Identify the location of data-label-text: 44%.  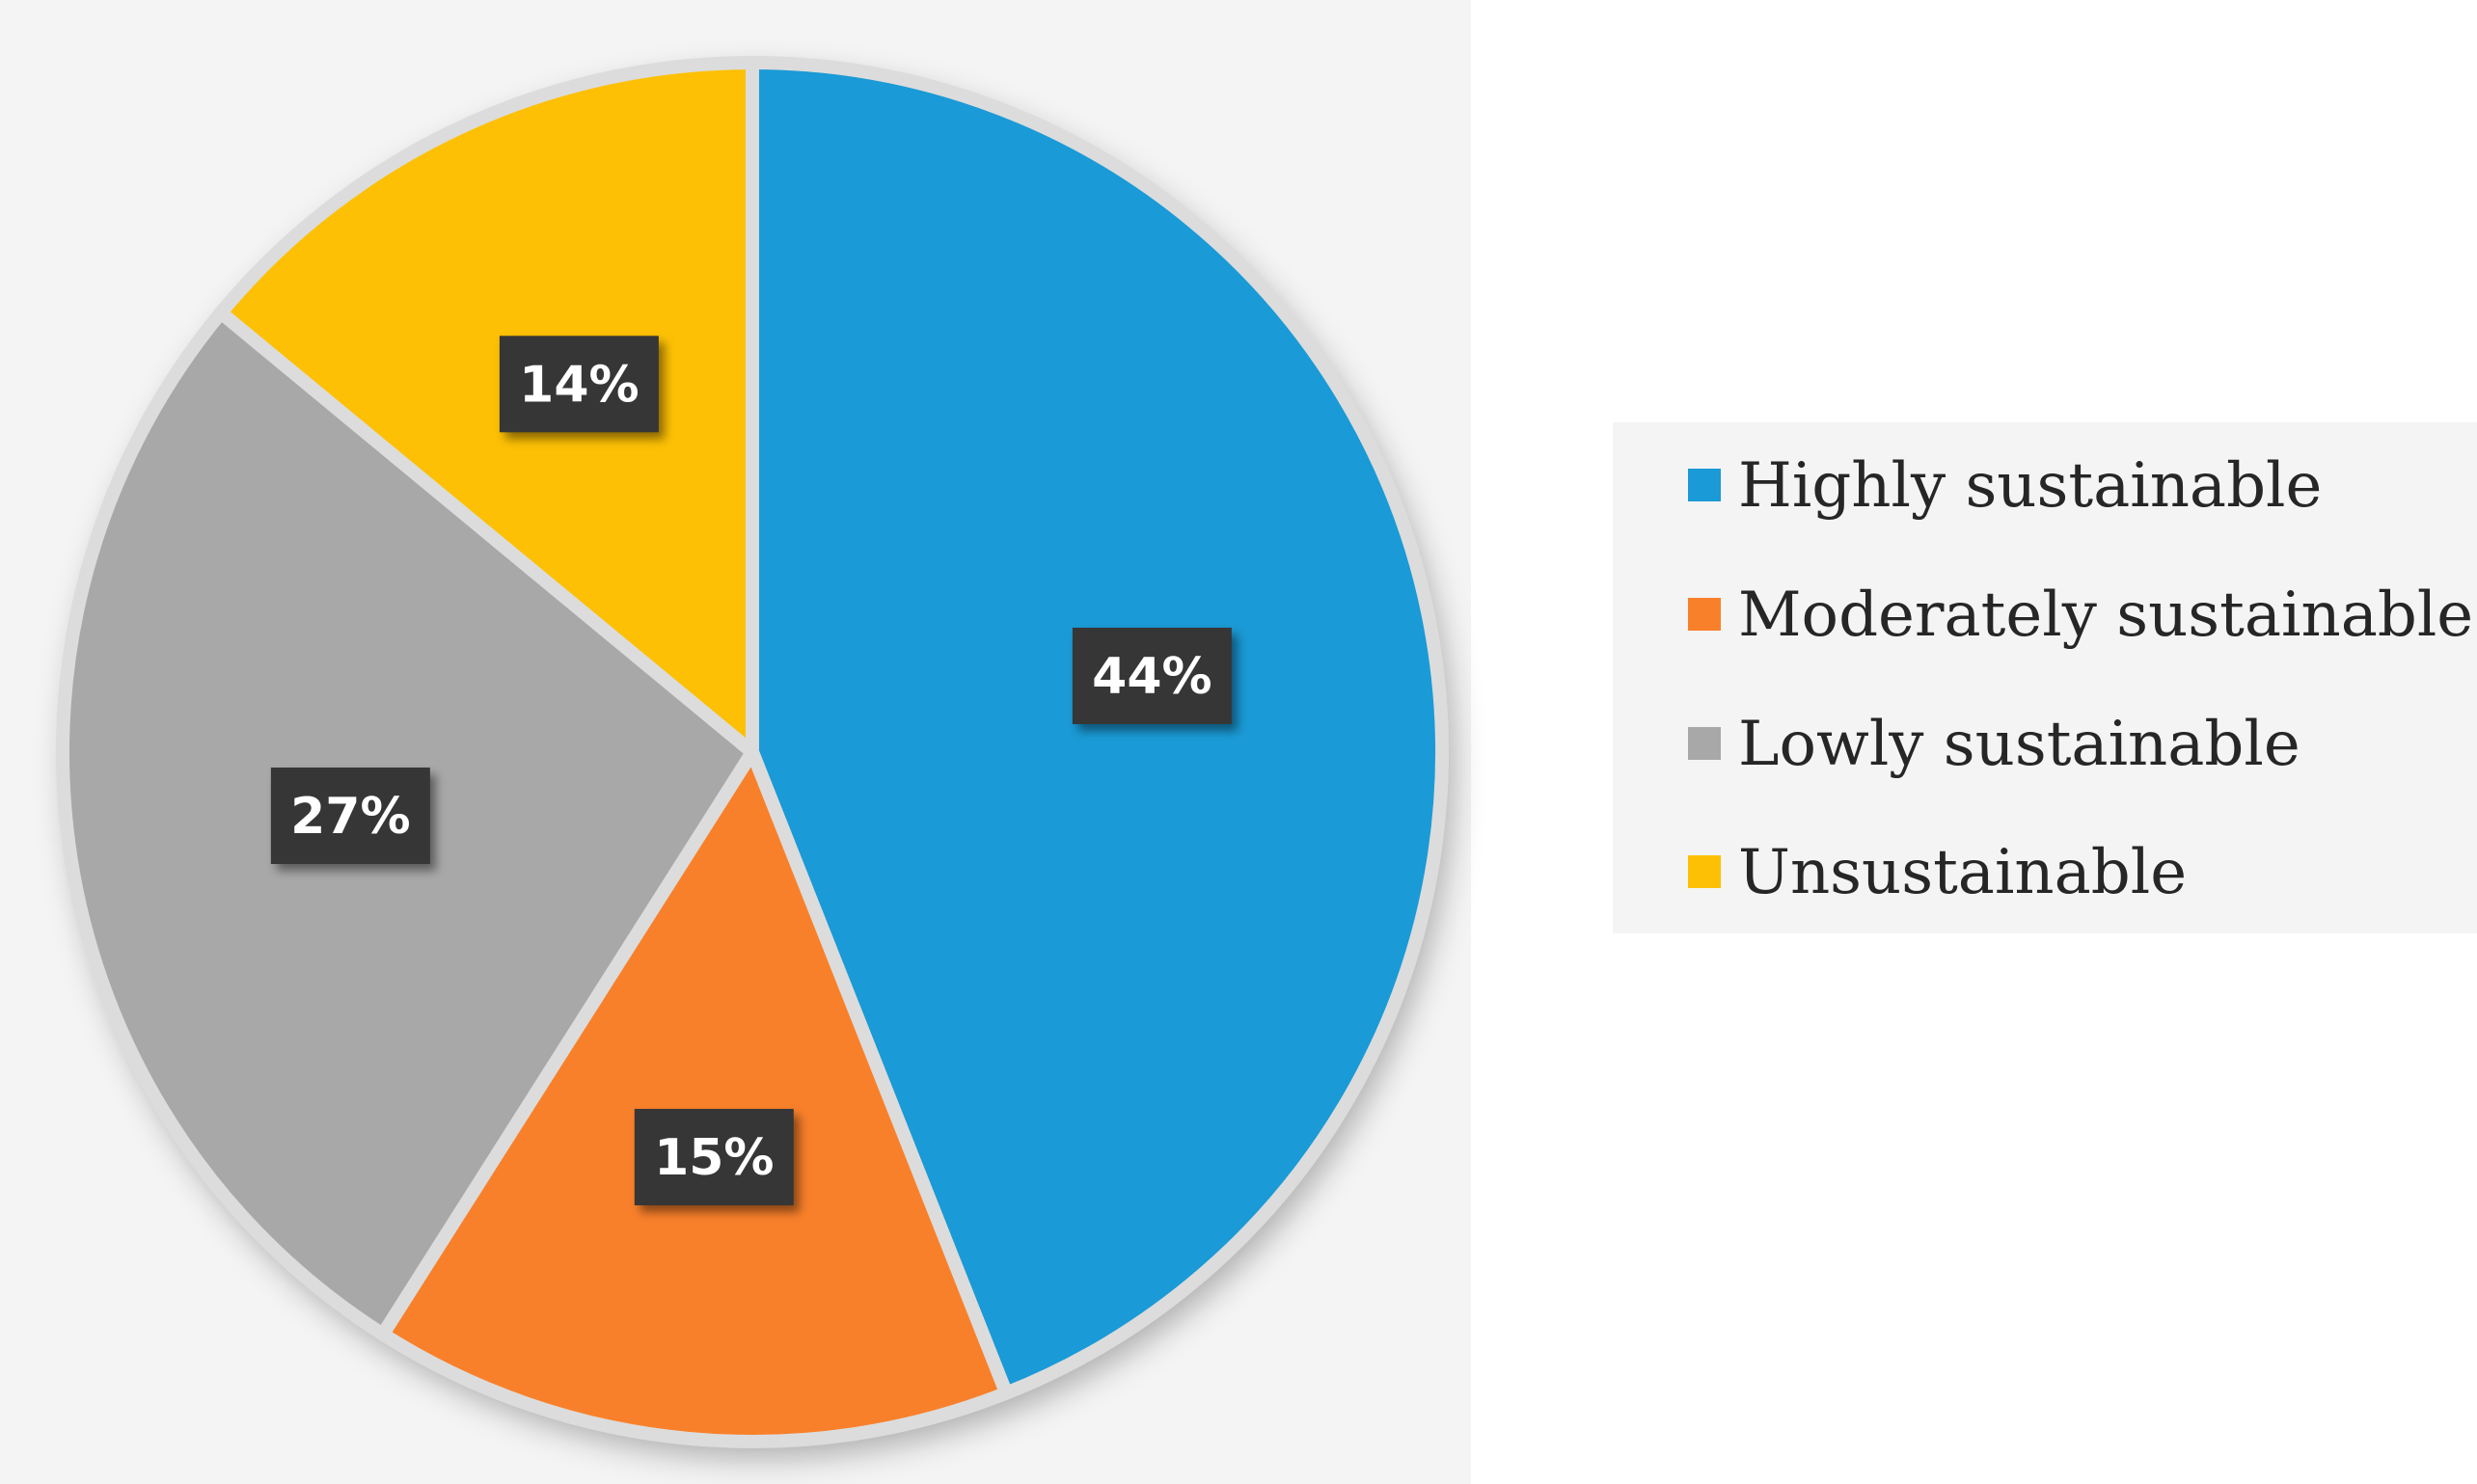
(1151, 677).